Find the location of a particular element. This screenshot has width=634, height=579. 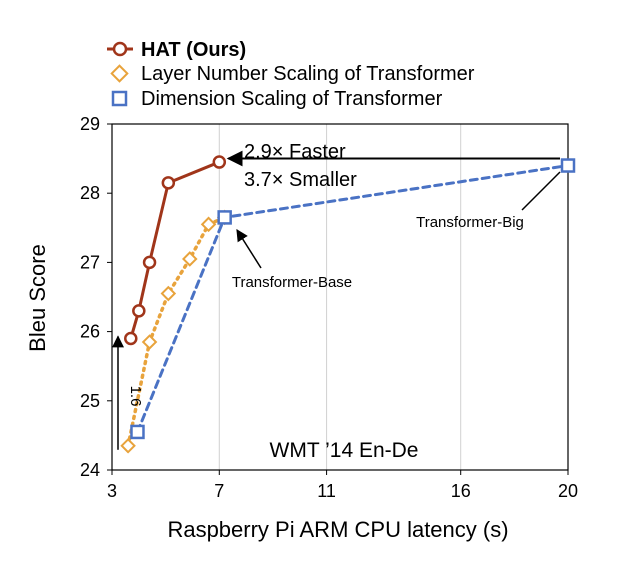

y-tick-label: 27 is located at coordinates (90, 262).